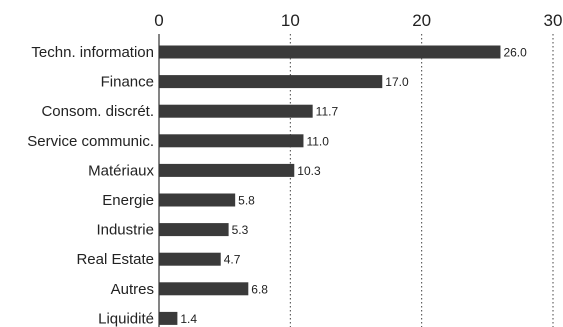  Describe the element at coordinates (188, 319) in the screenshot. I see `value-label-9: 1.4` at that location.